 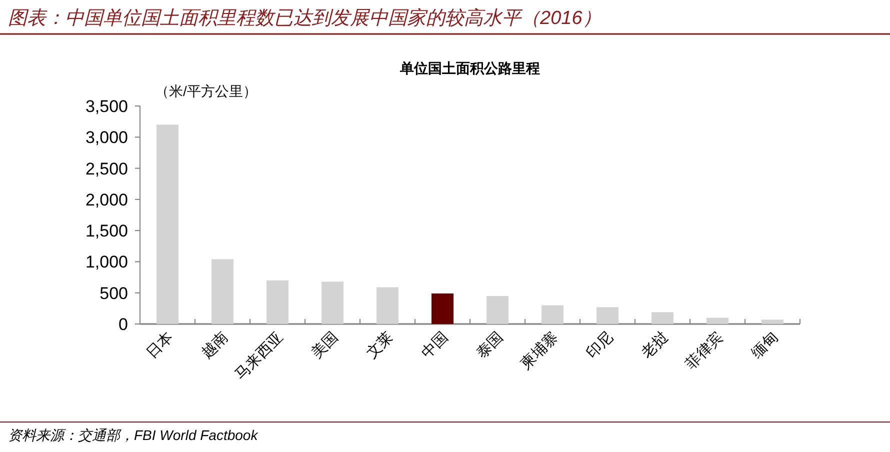 I want to click on y-axis-title: （米/平方公里）, so click(x=206, y=91).